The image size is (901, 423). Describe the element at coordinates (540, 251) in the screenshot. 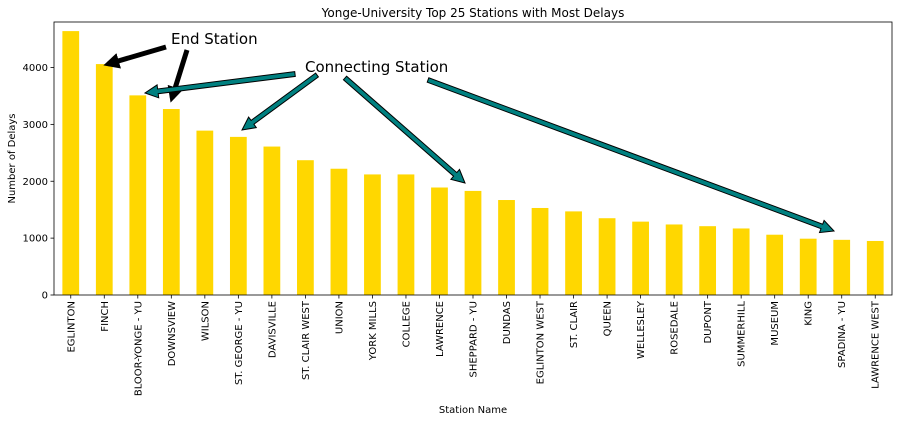

I see `bar-eglinton-west` at that location.